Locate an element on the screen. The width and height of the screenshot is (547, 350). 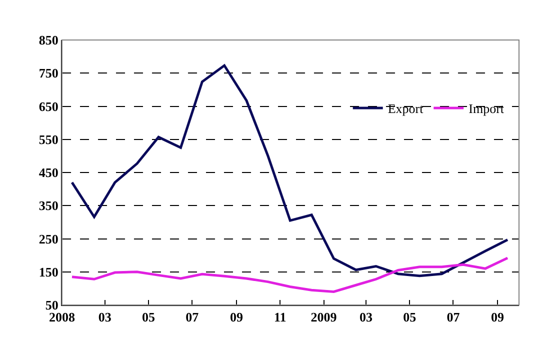
legend-label: Export is located at coordinates (406, 108).